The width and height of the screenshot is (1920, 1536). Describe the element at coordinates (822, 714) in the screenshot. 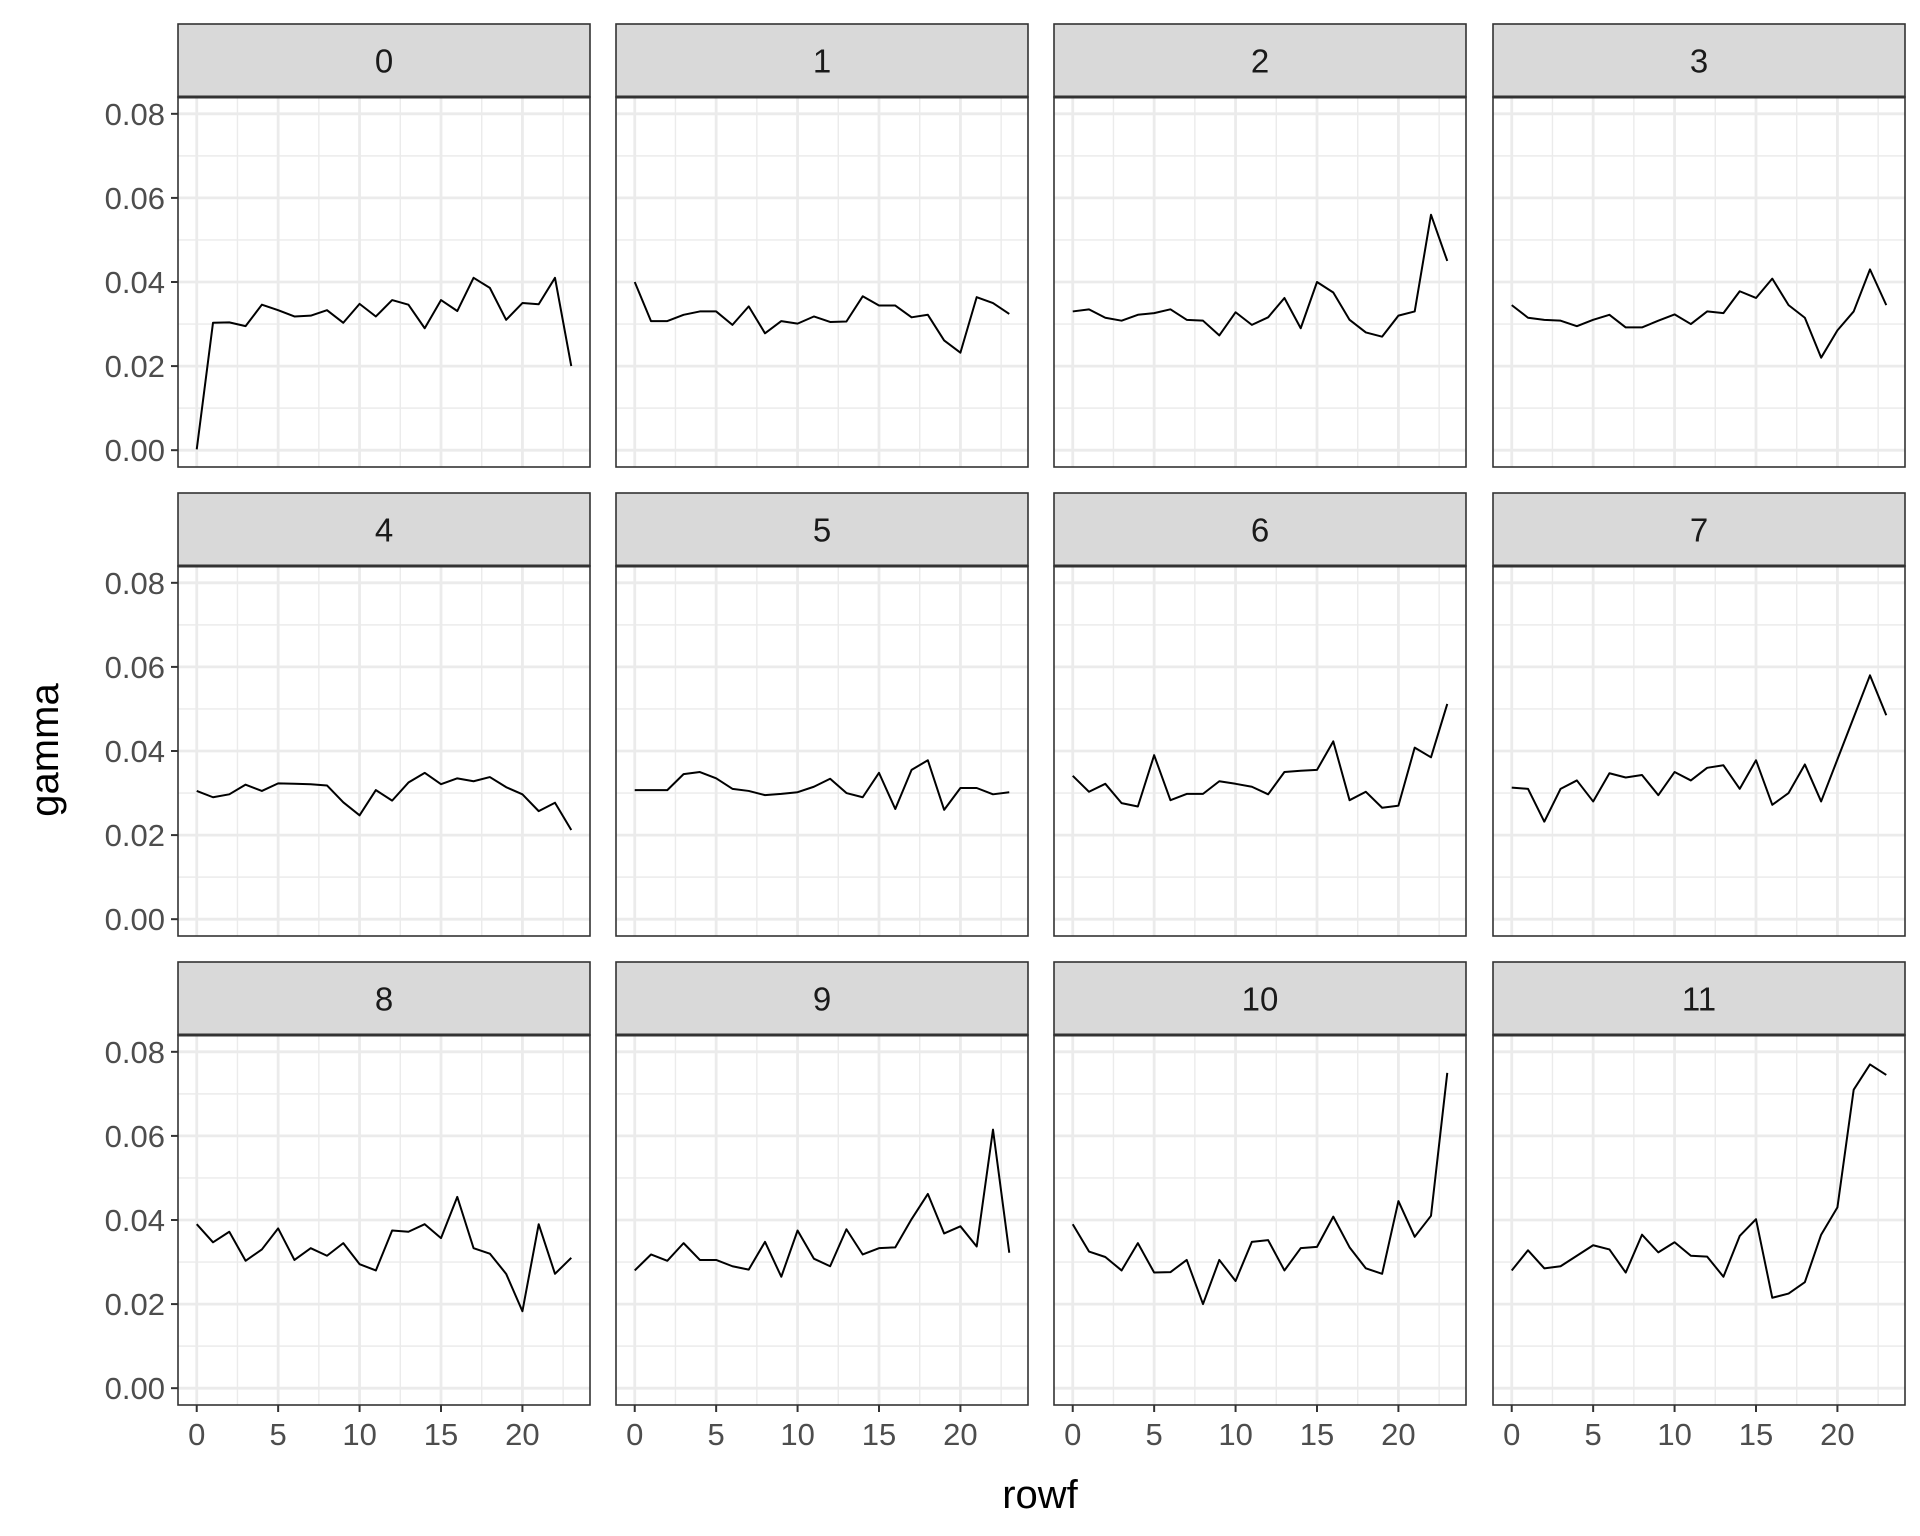

I see `facet-panel-5: 5` at that location.